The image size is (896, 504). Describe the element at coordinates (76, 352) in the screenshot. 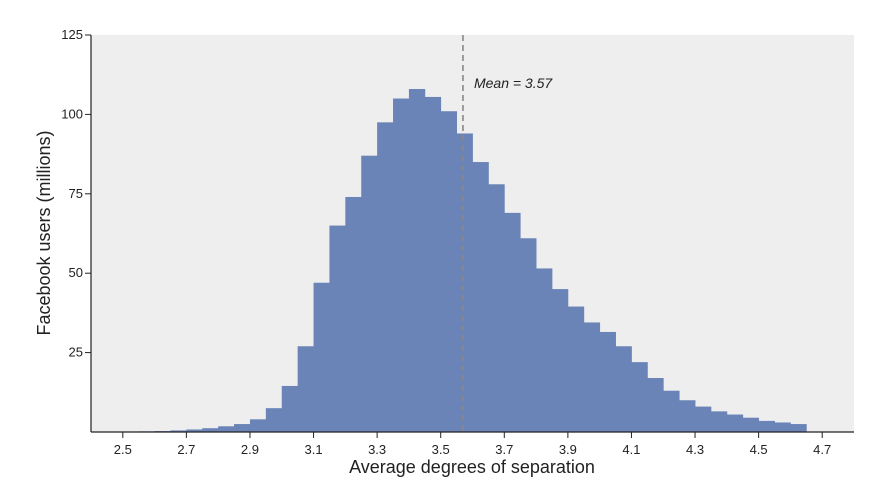

I see `y-tick-label: 25` at that location.